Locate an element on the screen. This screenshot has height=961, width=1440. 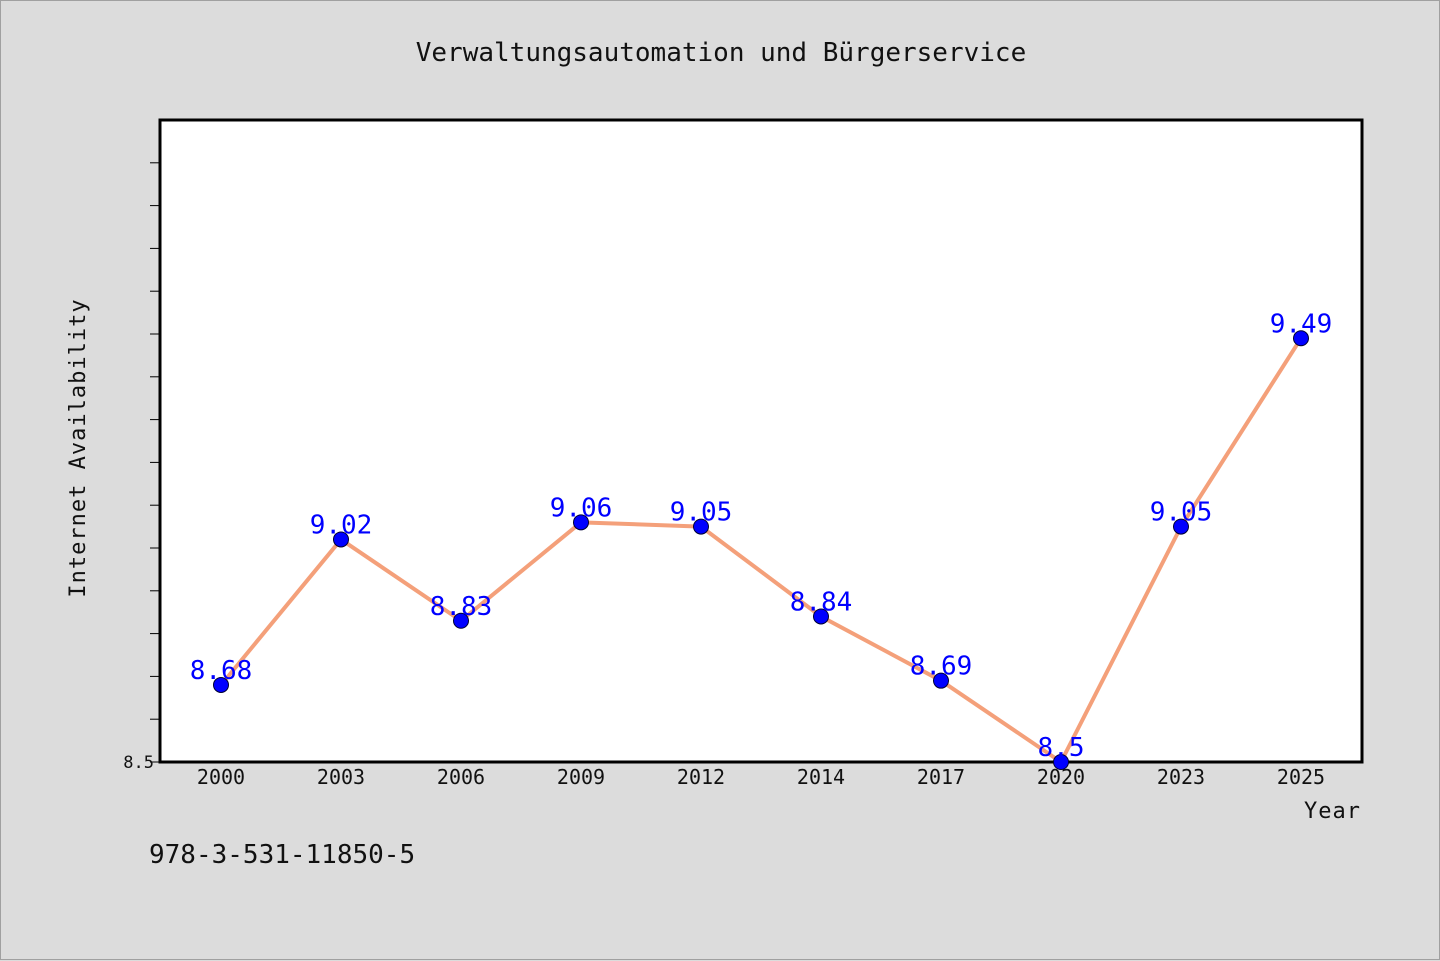
x-tick-label: 2009 is located at coordinates (581, 777).